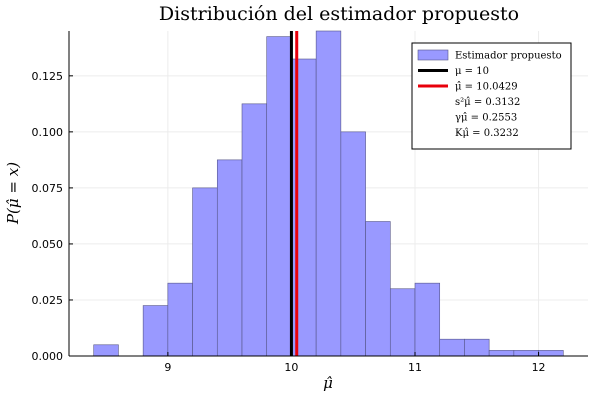  I want to click on legend-patch, so click(433, 55).